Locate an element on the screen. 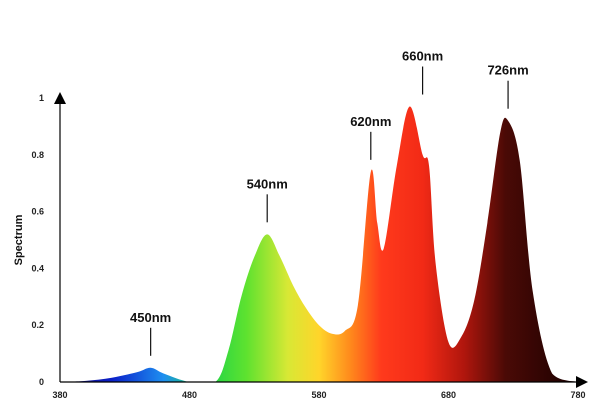 This screenshot has height=400, width=600. peak-label: 620nm is located at coordinates (370, 121).